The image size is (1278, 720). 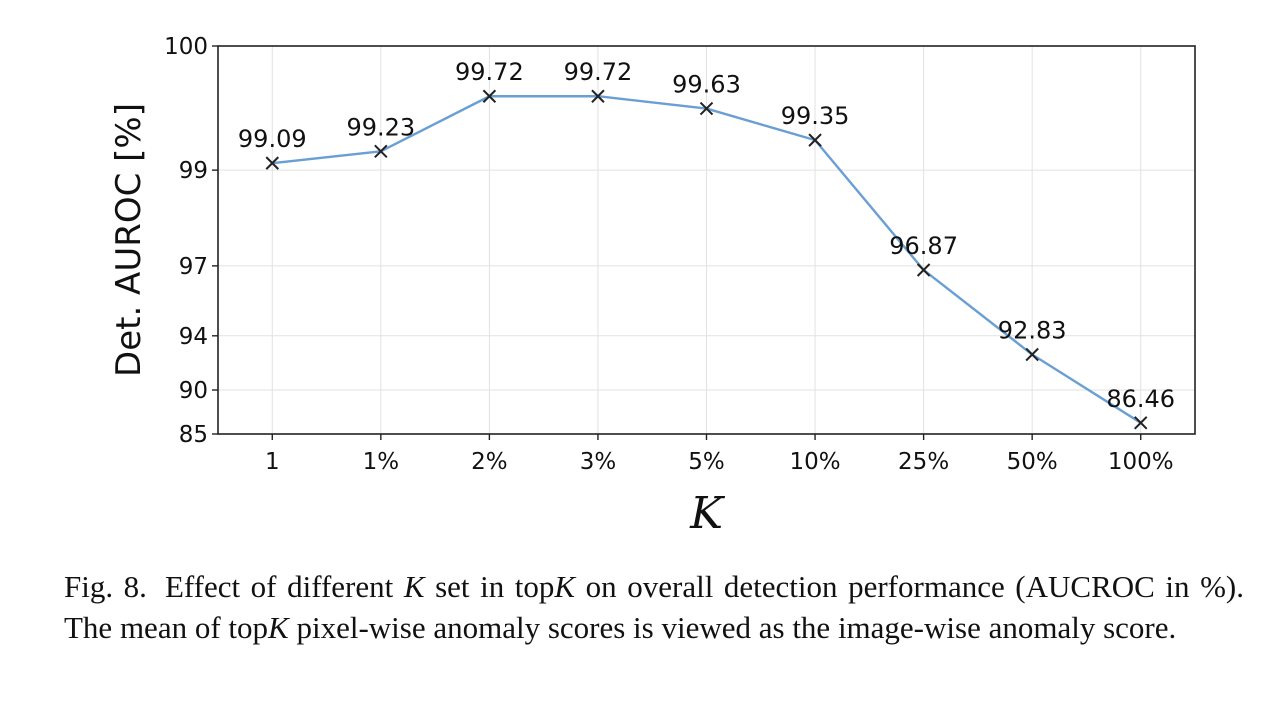 I want to click on x-tick-label: 50%, so click(x=1032, y=462).